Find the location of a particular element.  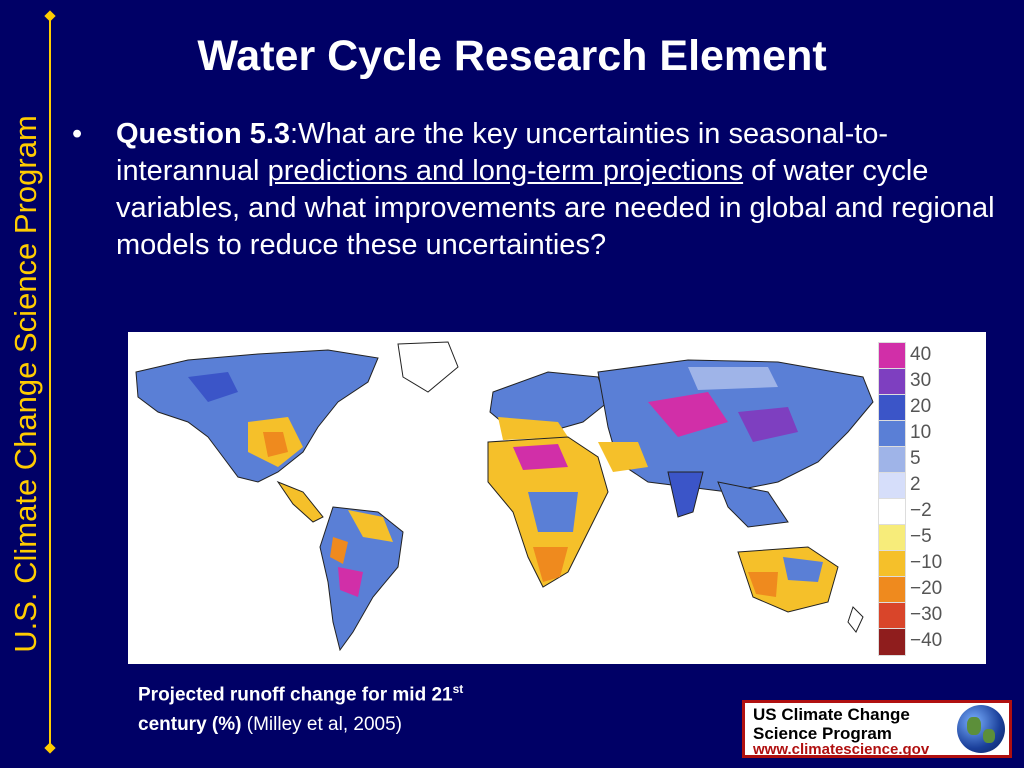

africa-wet-patch is located at coordinates (540, 457).